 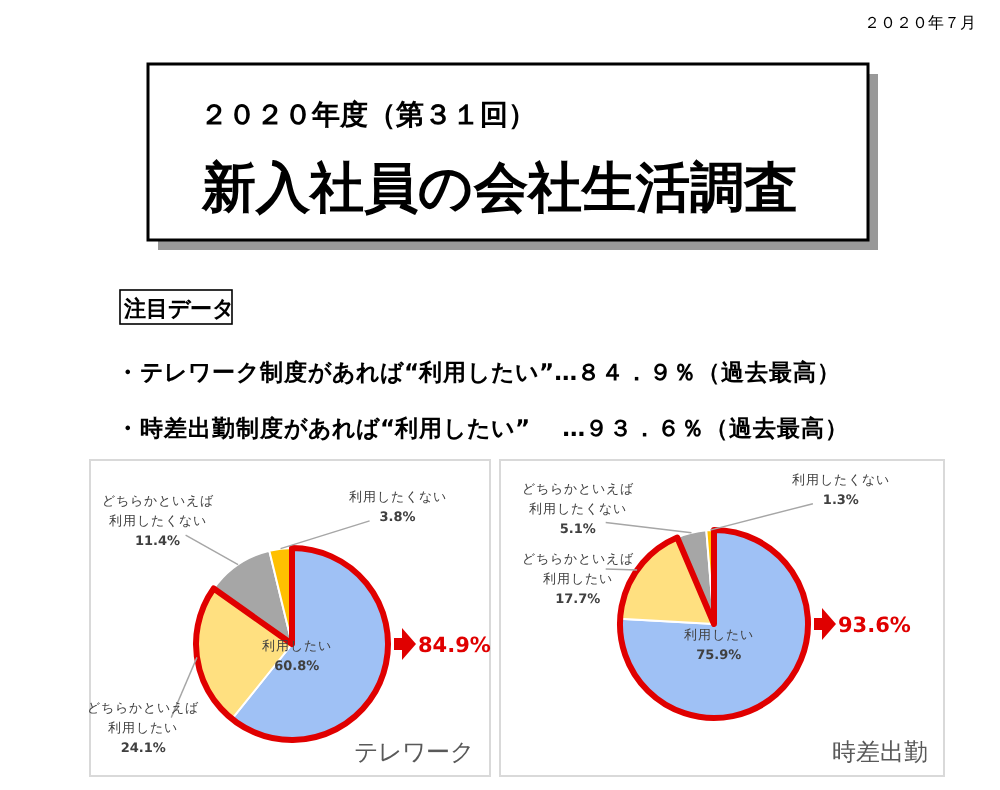 I want to click on text: 新入社員の会社生活調査, so click(x=499, y=189).